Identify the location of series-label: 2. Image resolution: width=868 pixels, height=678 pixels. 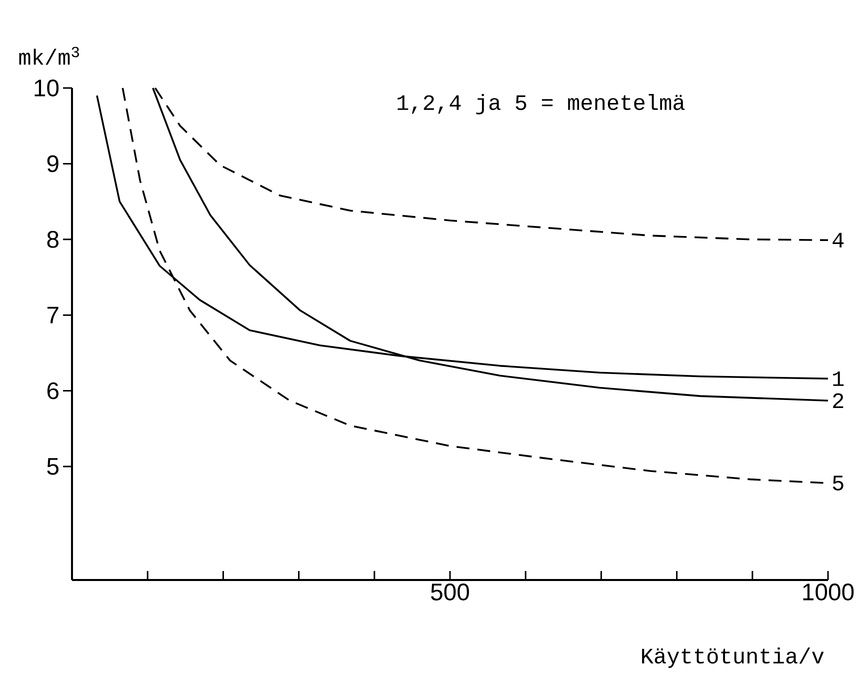
(838, 400).